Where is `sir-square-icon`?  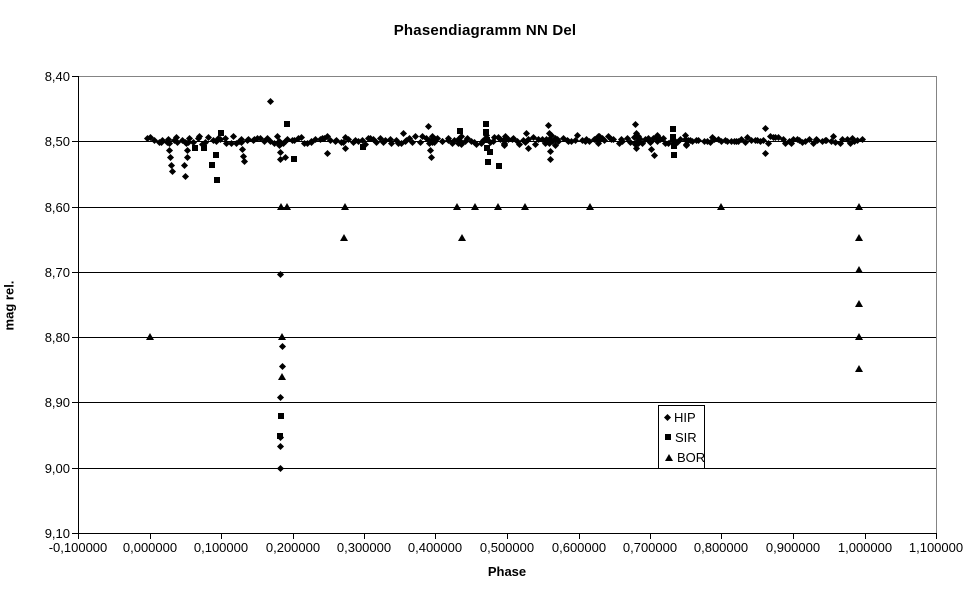
sir-square-icon is located at coordinates (668, 437).